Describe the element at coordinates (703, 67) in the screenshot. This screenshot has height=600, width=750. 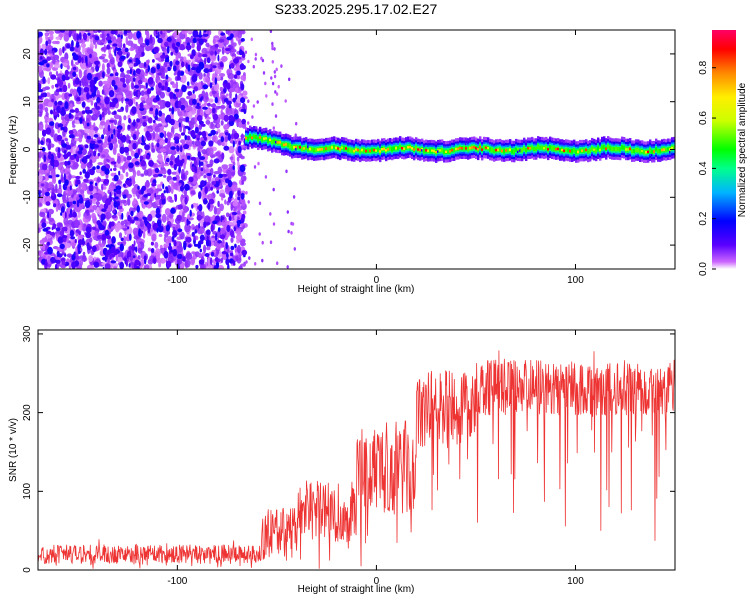
I see `colorbar-tick-label: 0.8` at that location.